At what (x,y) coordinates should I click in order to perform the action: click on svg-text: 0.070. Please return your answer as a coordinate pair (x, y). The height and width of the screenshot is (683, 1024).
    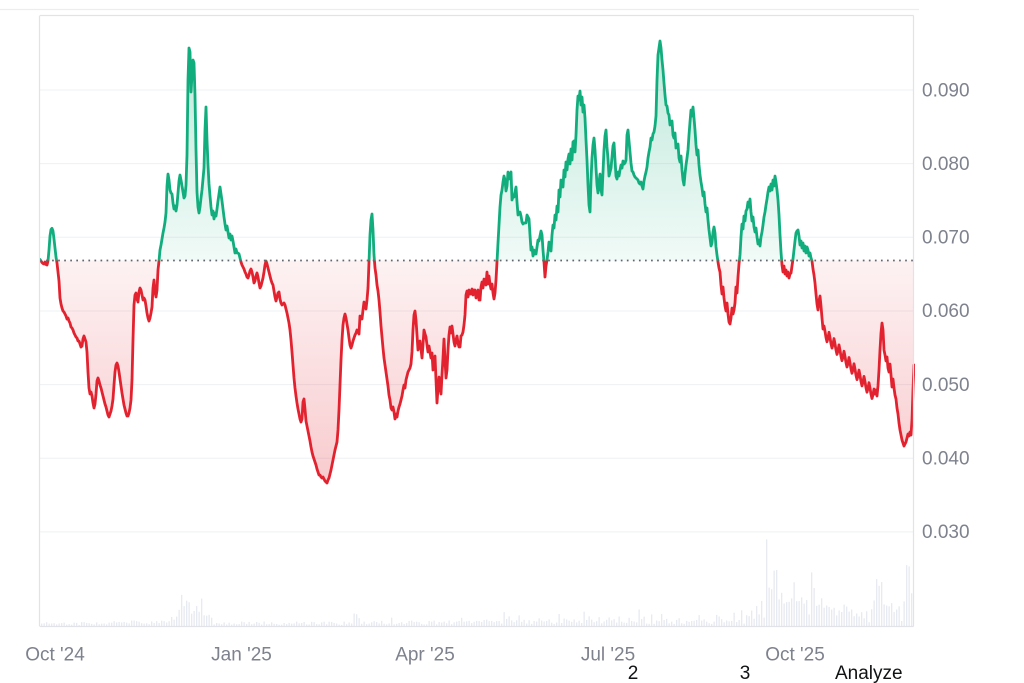
    Looking at the image, I should click on (946, 238).